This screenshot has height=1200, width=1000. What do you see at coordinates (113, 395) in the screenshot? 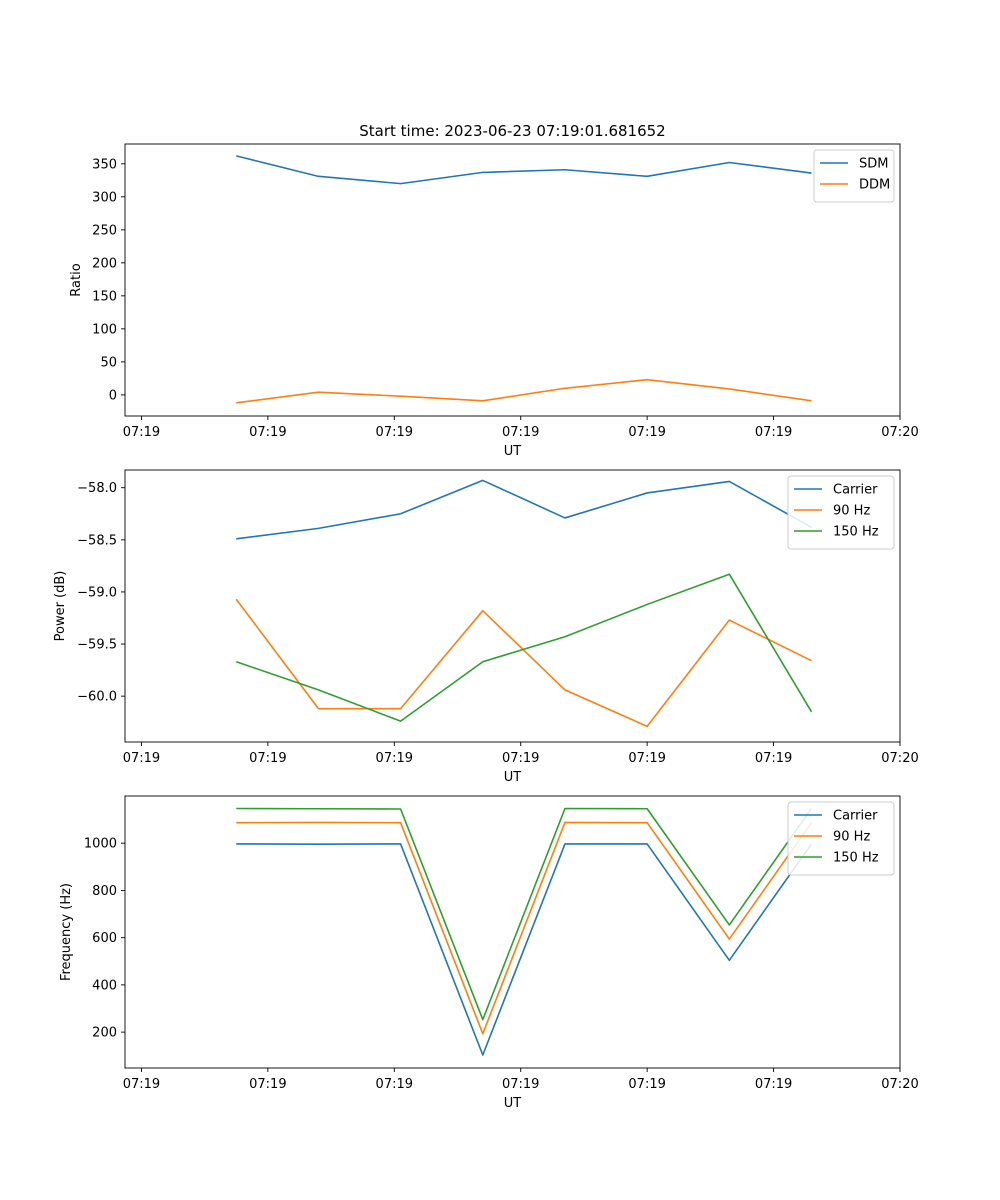
I see `y-tick-label: 0` at bounding box center [113, 395].